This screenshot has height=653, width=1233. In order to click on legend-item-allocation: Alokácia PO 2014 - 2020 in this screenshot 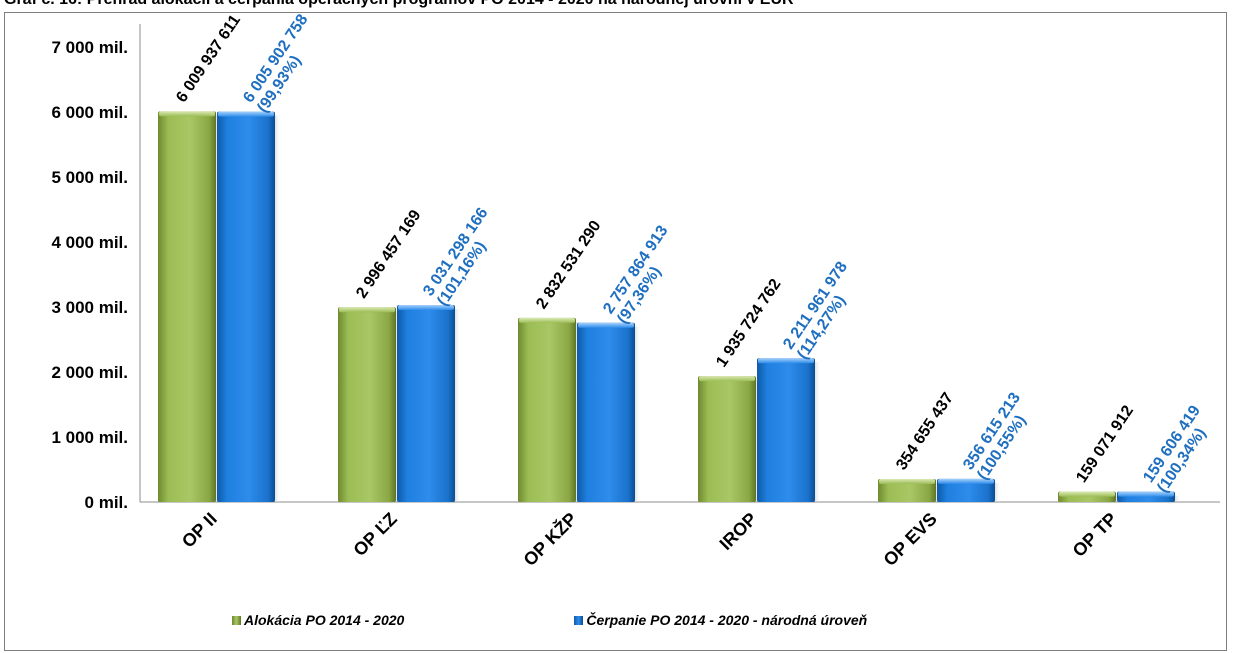, I will do `click(318, 620)`.